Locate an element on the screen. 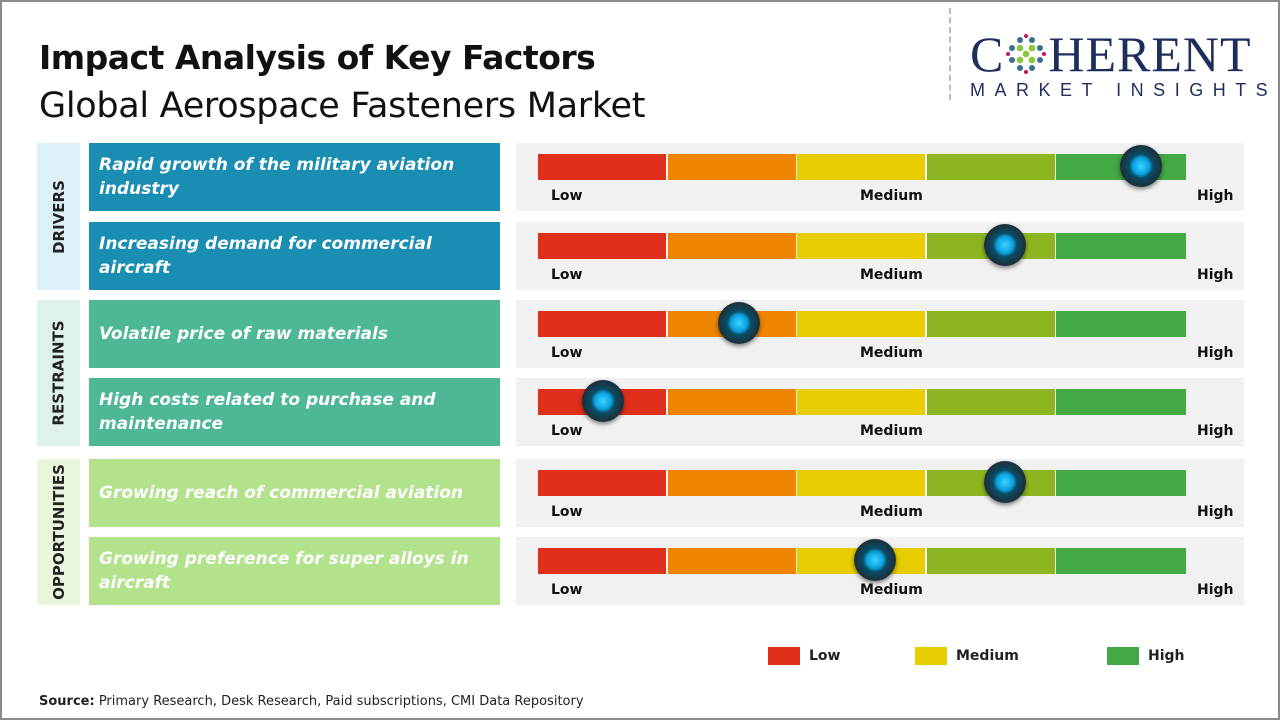 Image resolution: width=1280 pixels, height=720 pixels. logo-subtext: MARKET INSIGHTS is located at coordinates (1124, 90).